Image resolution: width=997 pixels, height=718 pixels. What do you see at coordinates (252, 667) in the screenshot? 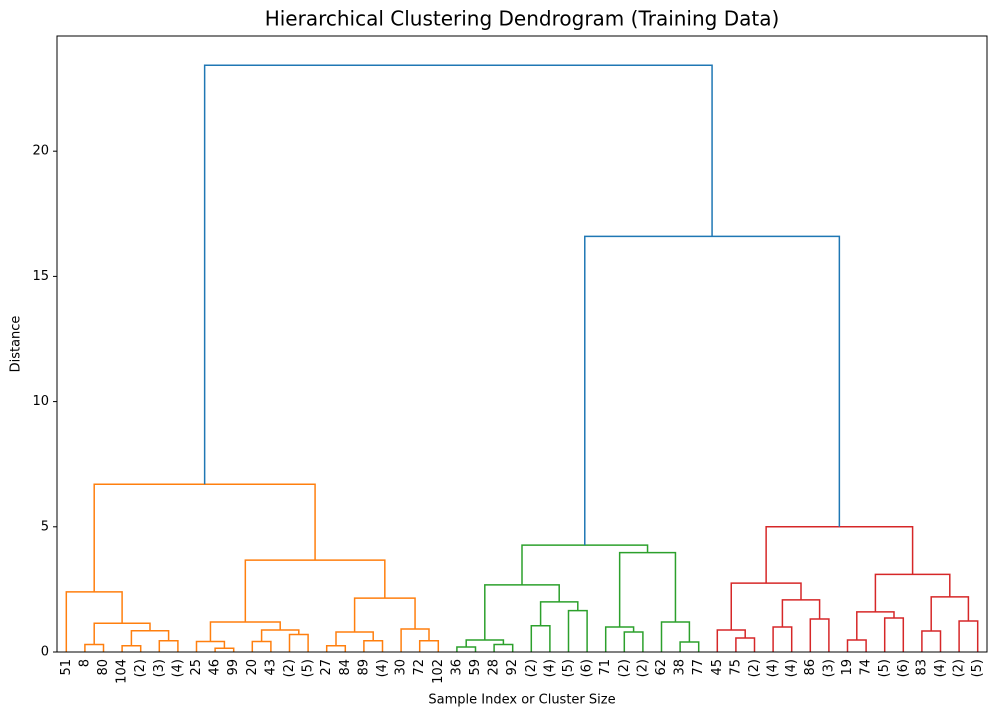
I see `x-tick-label: 20` at bounding box center [252, 667].